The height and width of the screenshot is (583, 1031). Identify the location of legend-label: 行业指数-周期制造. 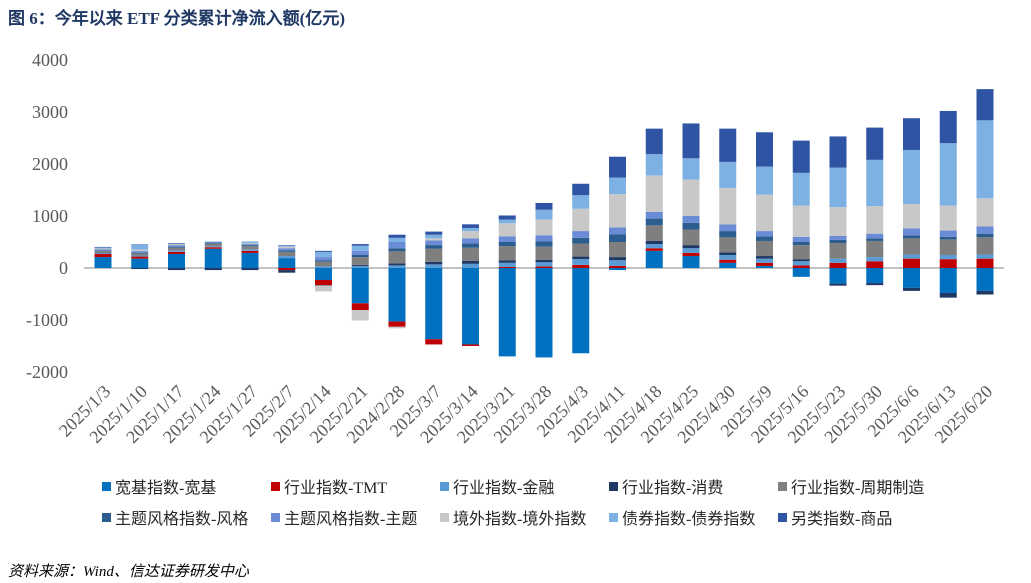
(857, 488).